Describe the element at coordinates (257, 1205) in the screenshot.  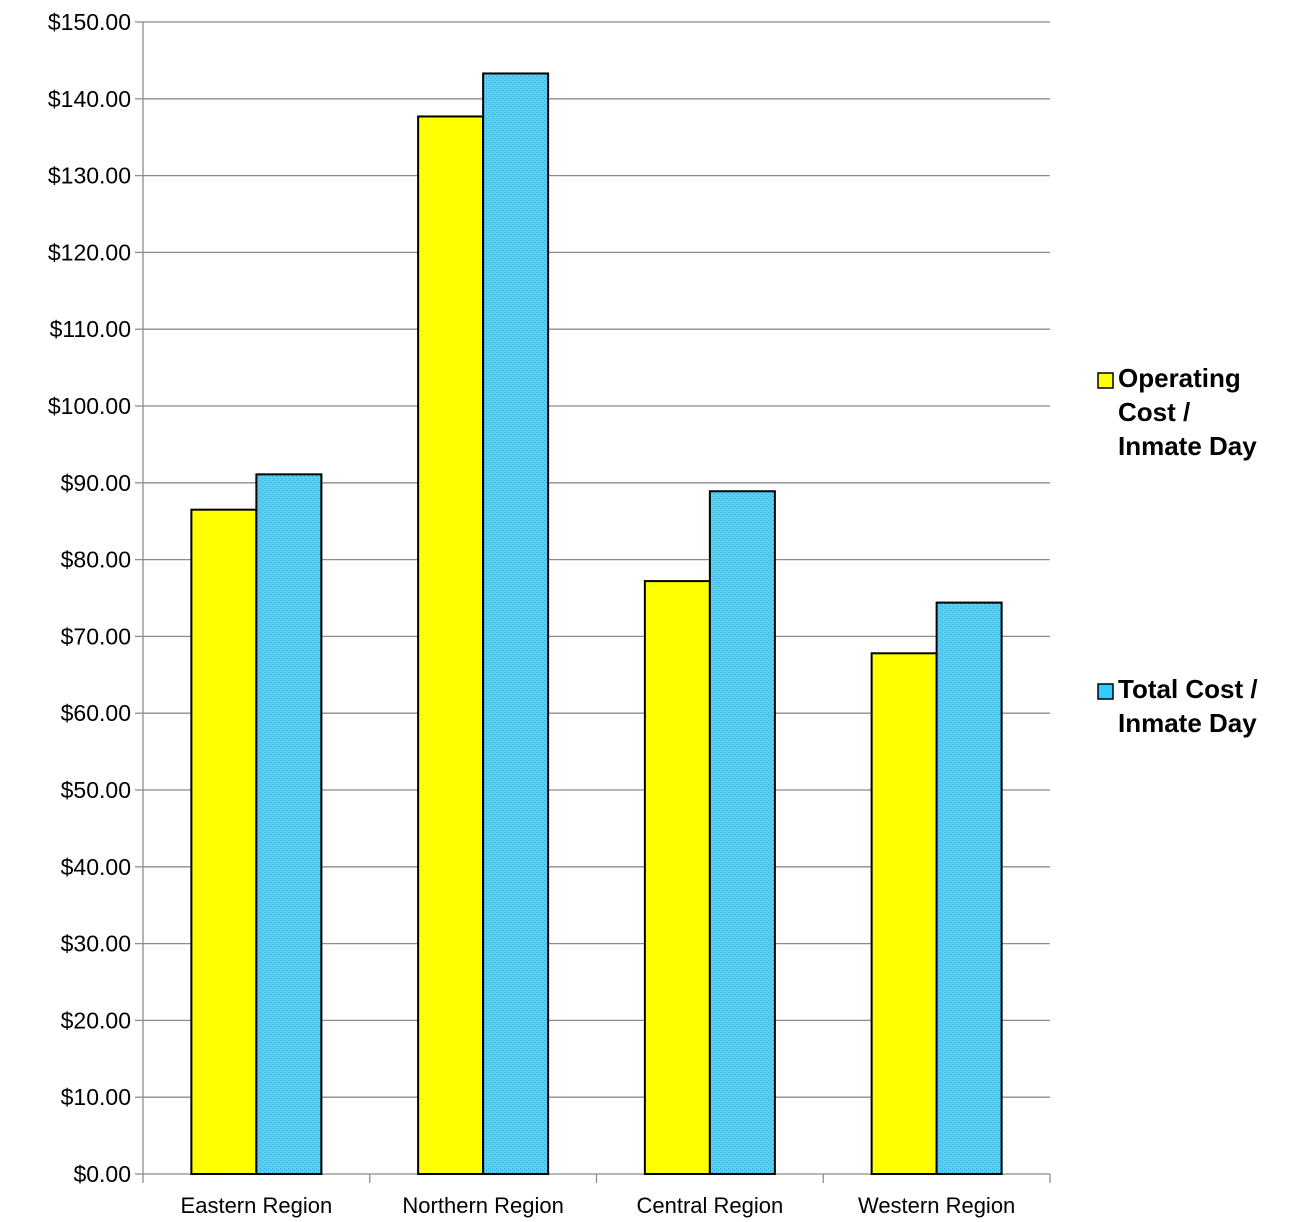
I see `x-category-label: Eastern Region` at that location.